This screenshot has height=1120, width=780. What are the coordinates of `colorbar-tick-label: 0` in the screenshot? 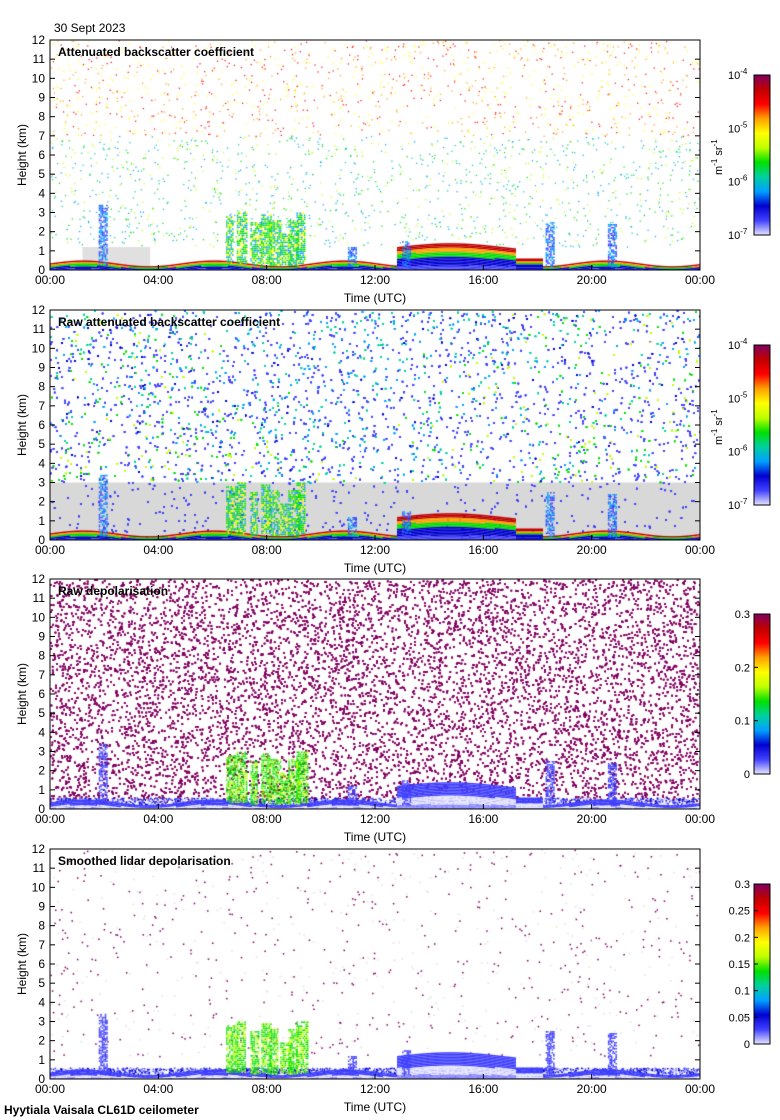 It's located at (747, 775).